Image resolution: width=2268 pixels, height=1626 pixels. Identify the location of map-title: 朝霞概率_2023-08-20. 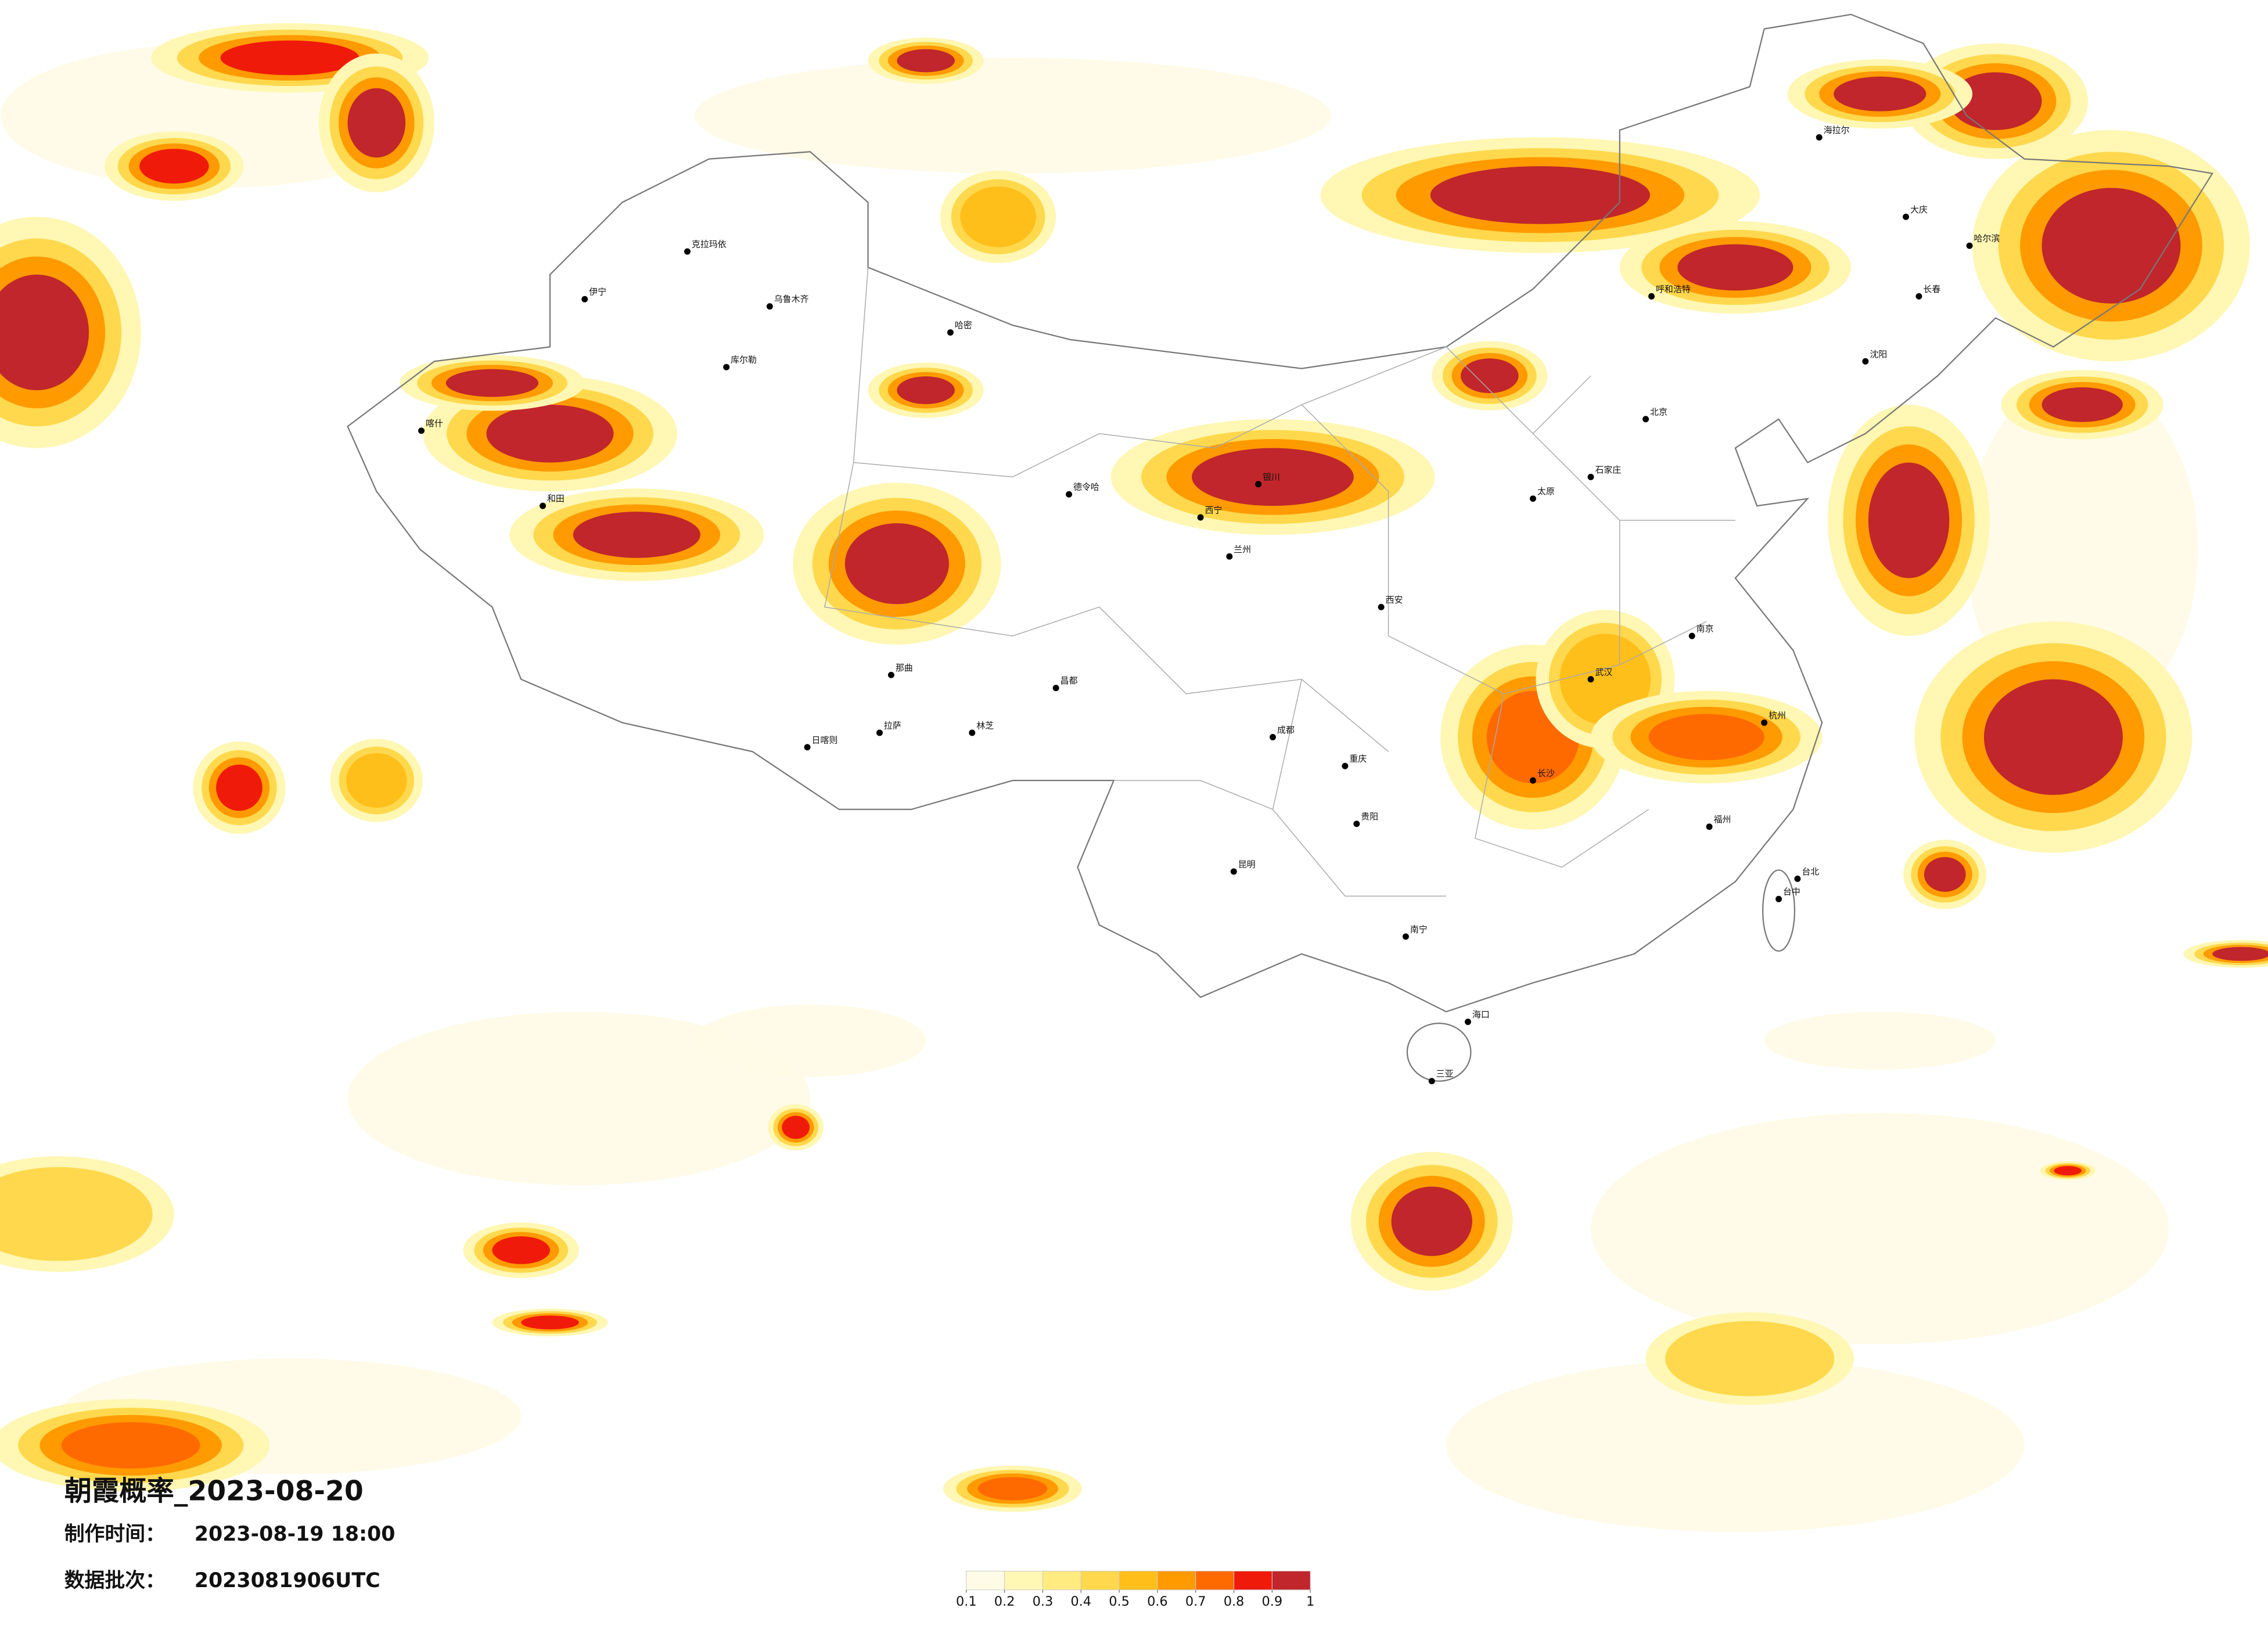
(214, 1491).